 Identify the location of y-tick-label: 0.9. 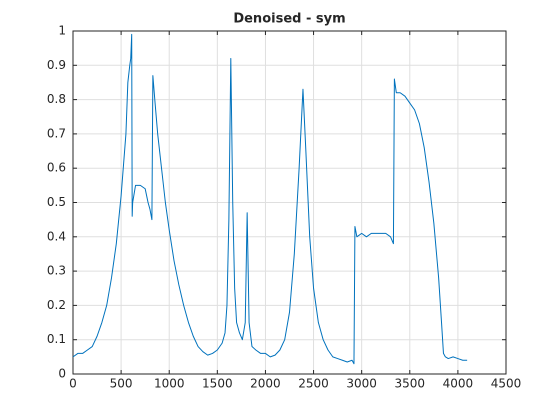
(56, 65).